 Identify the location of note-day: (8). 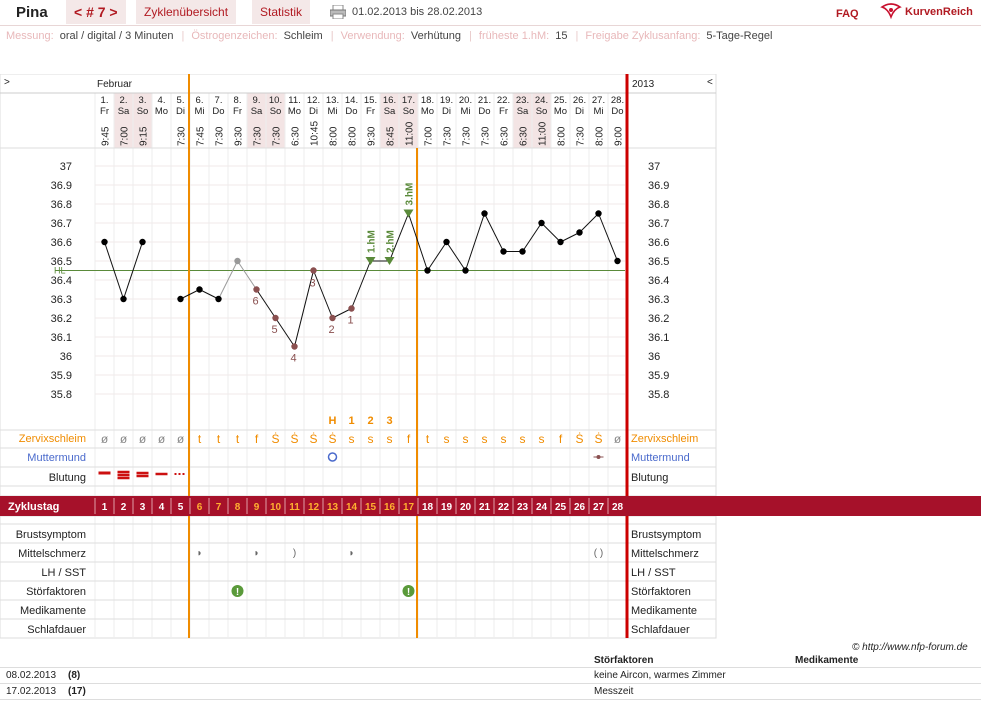
(74, 675).